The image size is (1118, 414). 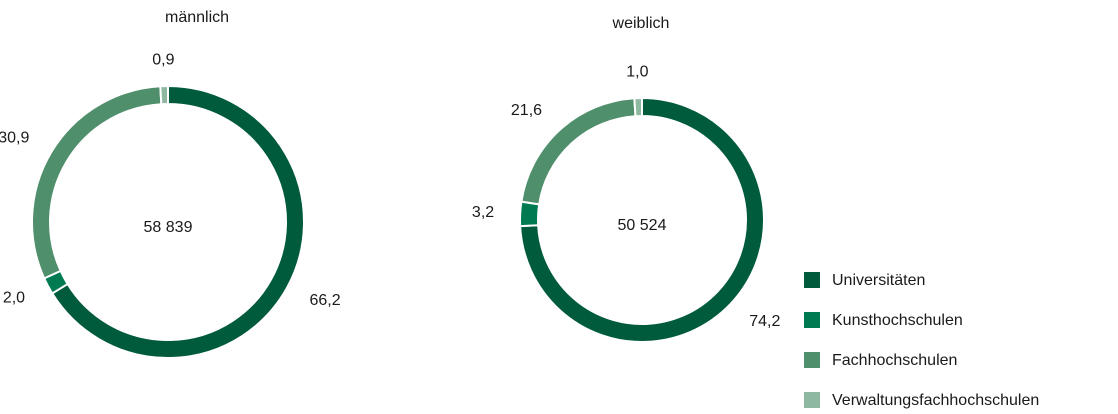 I want to click on center-label: 50 524, so click(x=642, y=225).